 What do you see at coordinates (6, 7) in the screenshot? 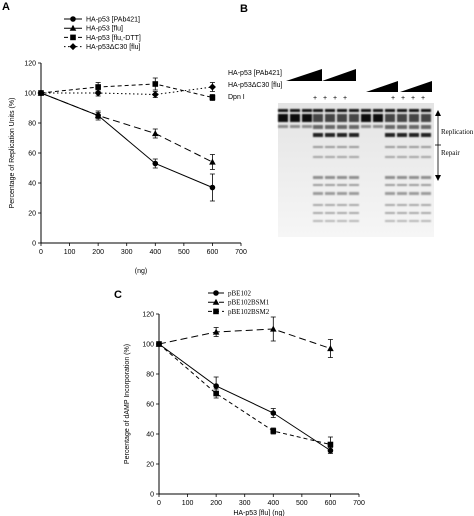
I see `panel-a-letter: A` at bounding box center [6, 7].